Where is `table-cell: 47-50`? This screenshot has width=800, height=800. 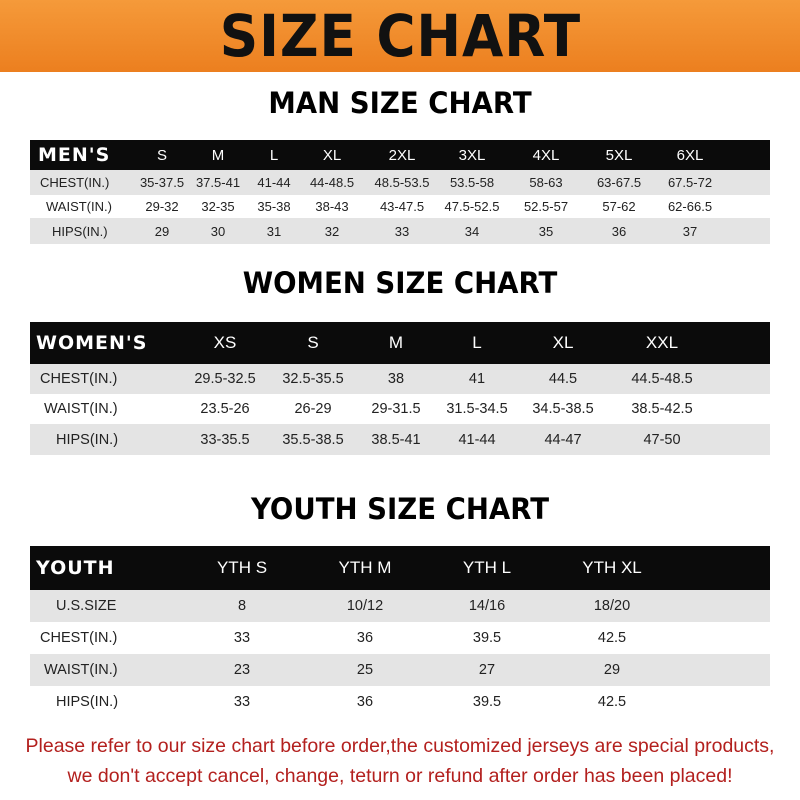
table-cell: 47-50 is located at coordinates (662, 439).